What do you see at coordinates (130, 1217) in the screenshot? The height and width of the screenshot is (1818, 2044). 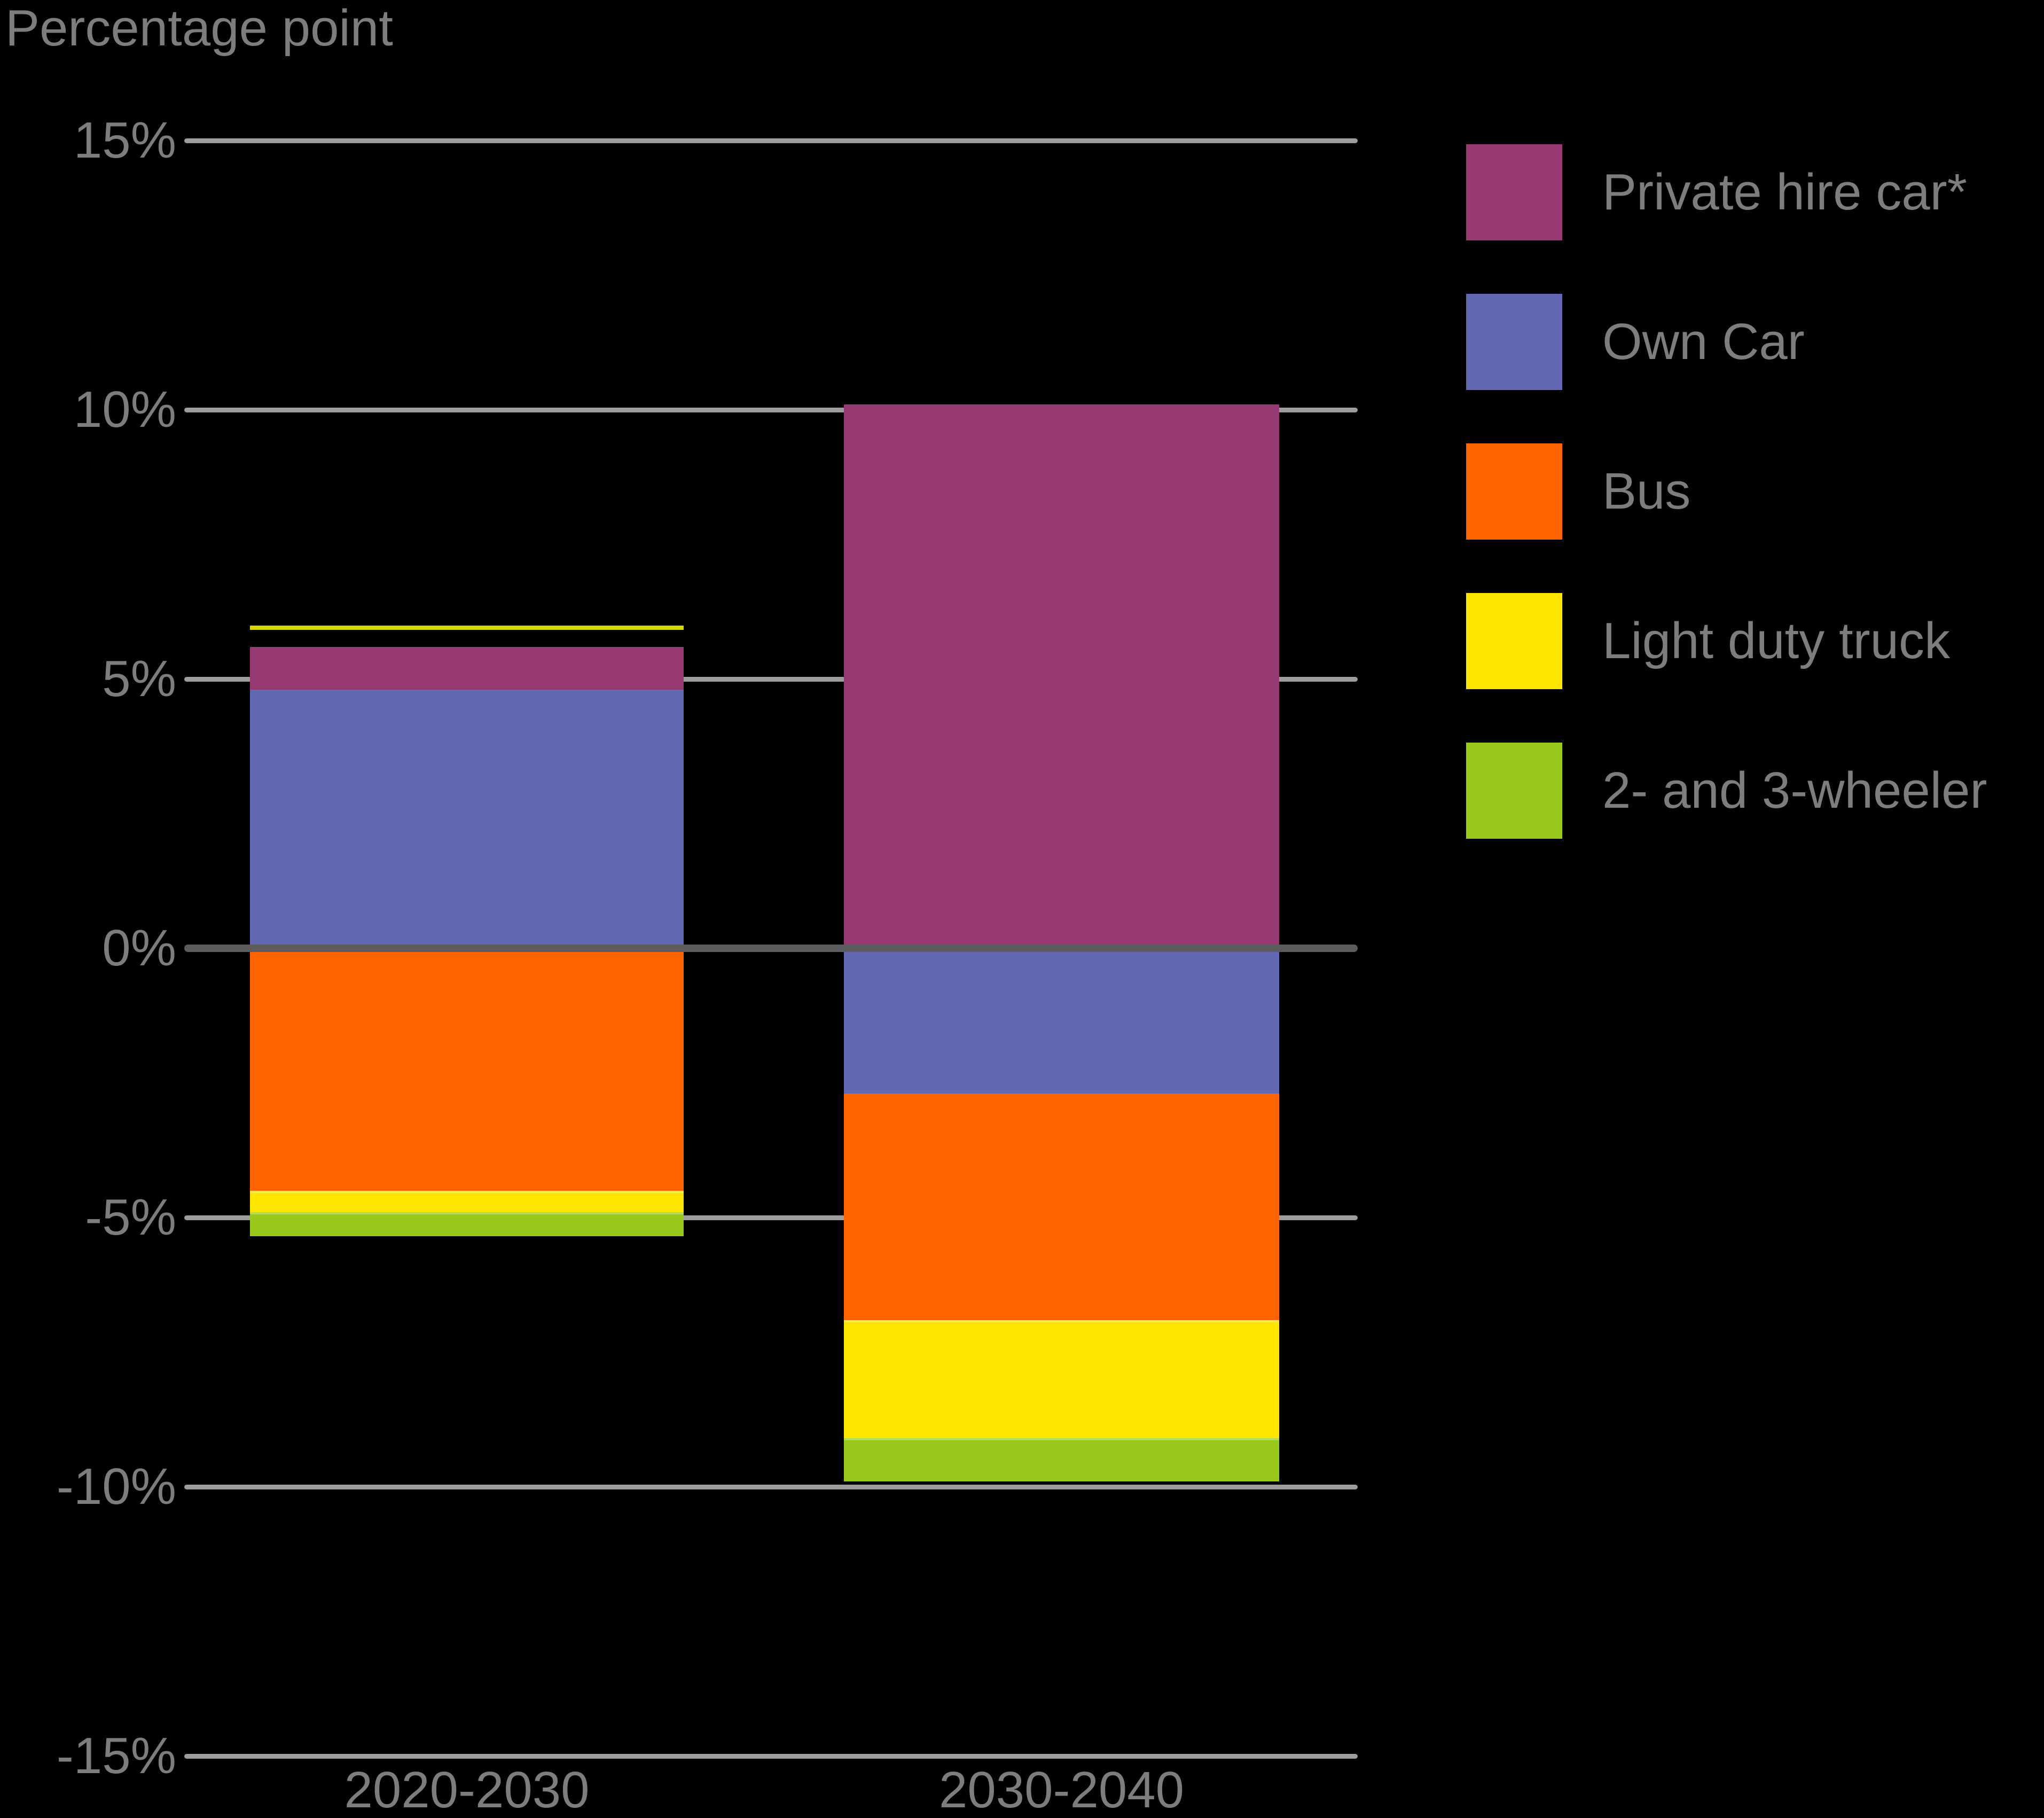 I see `y-tick-label: -5%` at bounding box center [130, 1217].